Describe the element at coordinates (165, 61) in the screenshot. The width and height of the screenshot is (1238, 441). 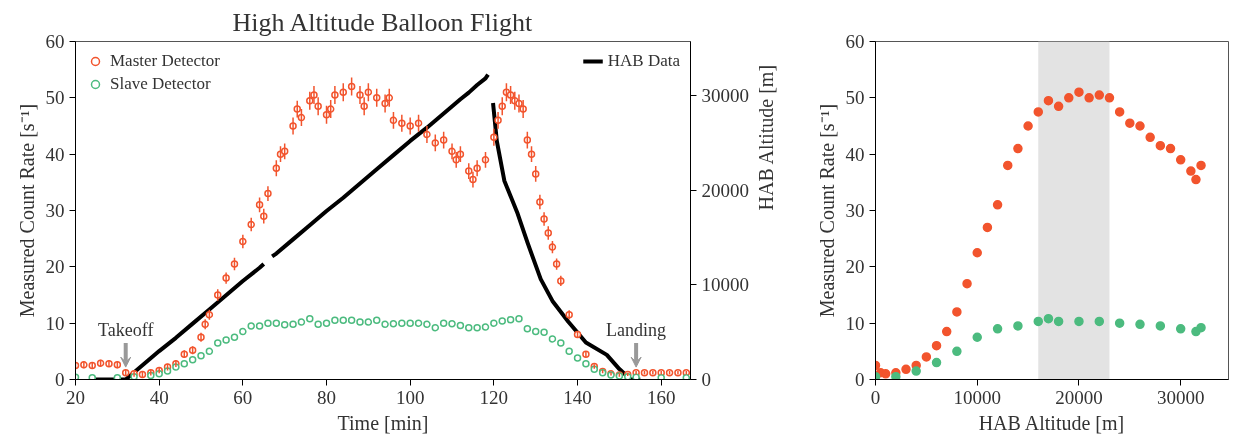
I see `legend-label: Master Detector` at that location.